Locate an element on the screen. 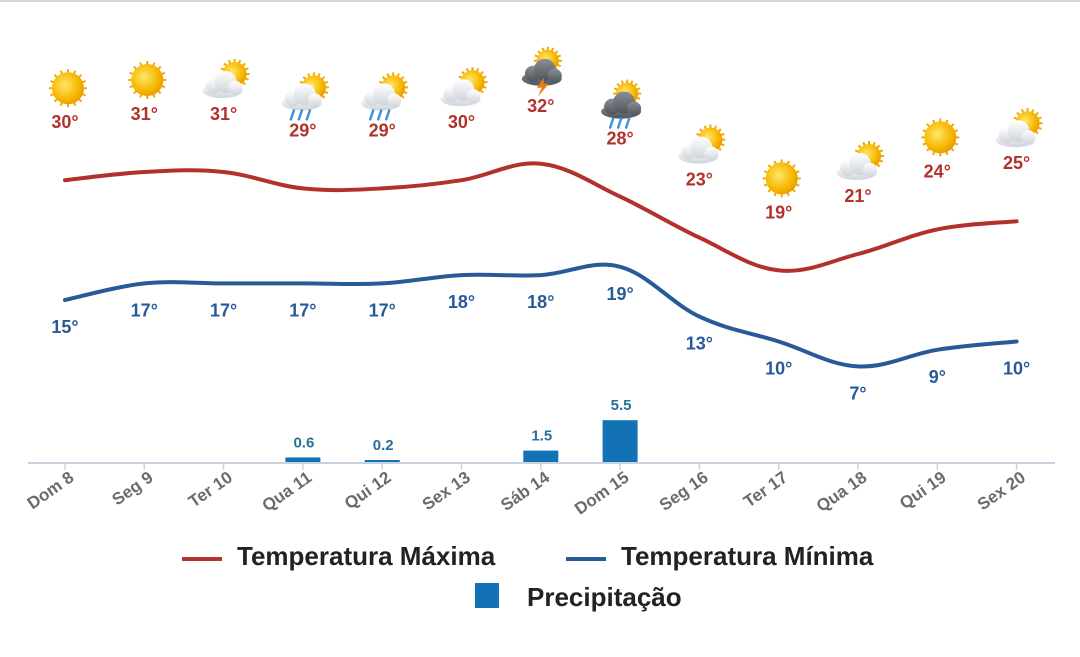 The image size is (1080, 657). max-temp-label: 24° is located at coordinates (937, 171).